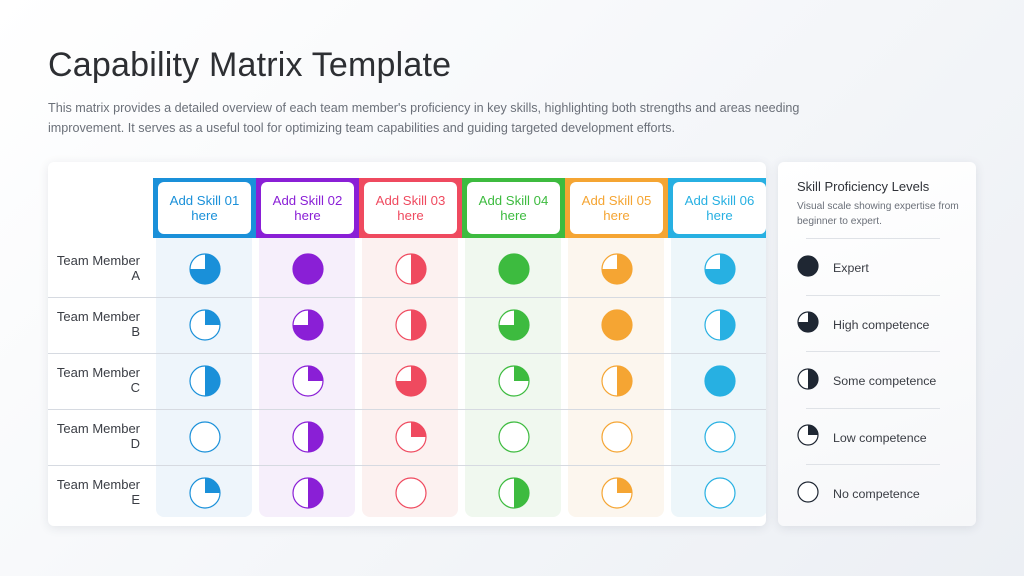  I want to click on legend-item: Low competence, so click(879, 438).